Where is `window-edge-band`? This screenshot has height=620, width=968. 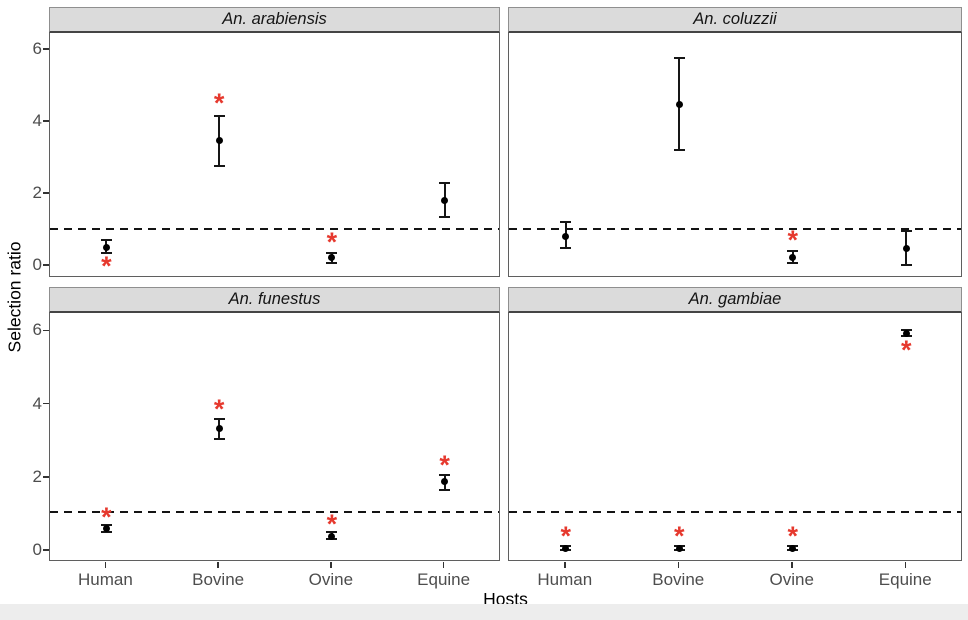
window-edge-band is located at coordinates (484, 612).